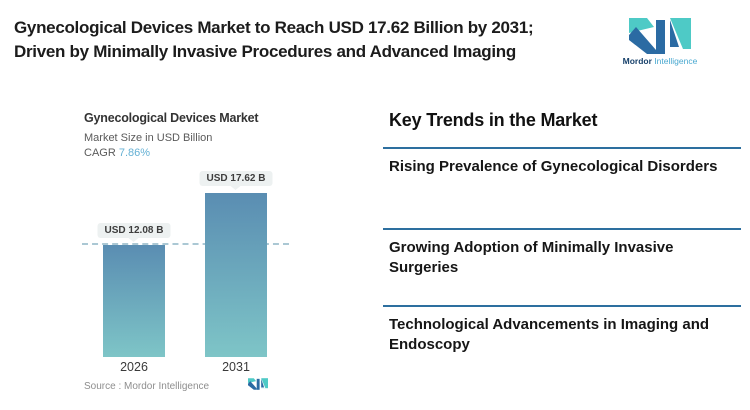 This screenshot has width=750, height=410. I want to click on brand-name-primary: Mordor, so click(637, 61).